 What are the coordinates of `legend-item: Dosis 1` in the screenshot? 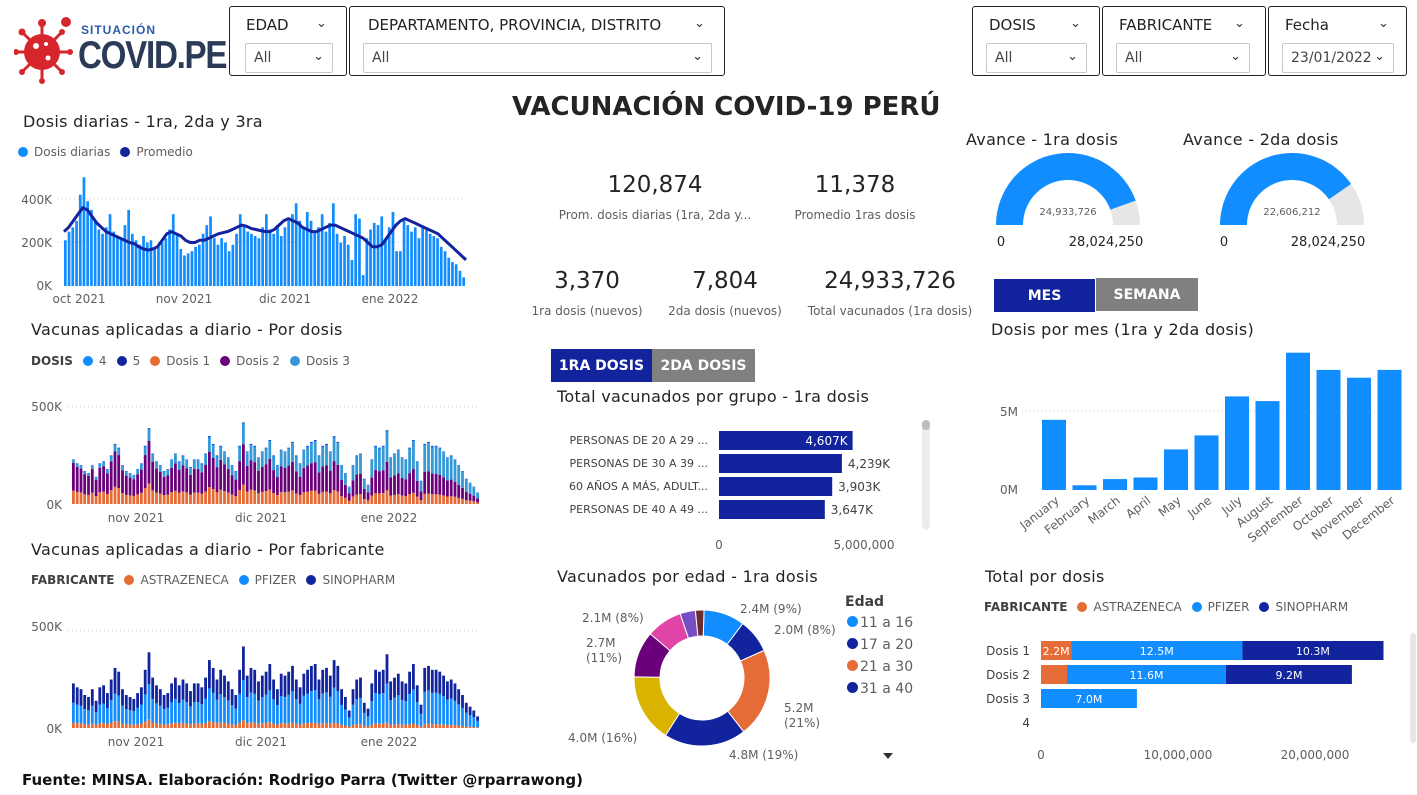 It's located at (188, 361).